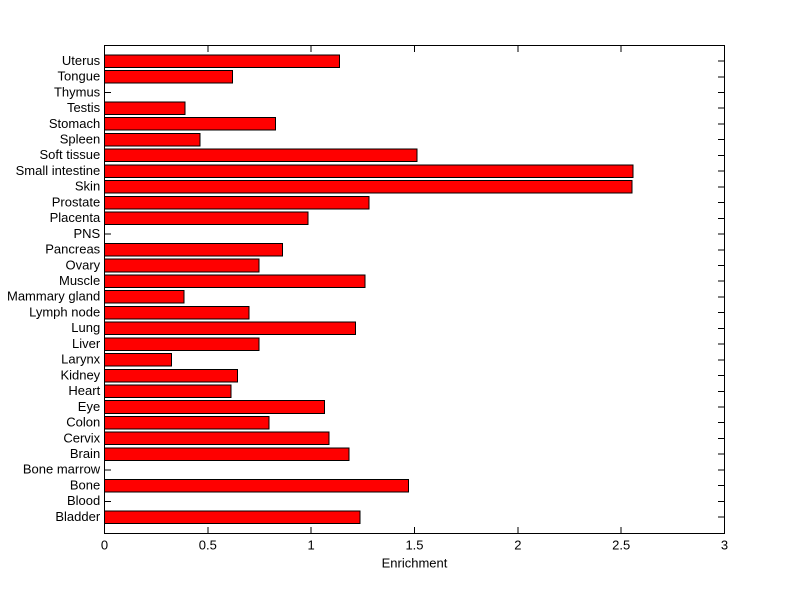  Describe the element at coordinates (86, 233) in the screenshot. I see `svg-text: PNS` at that location.